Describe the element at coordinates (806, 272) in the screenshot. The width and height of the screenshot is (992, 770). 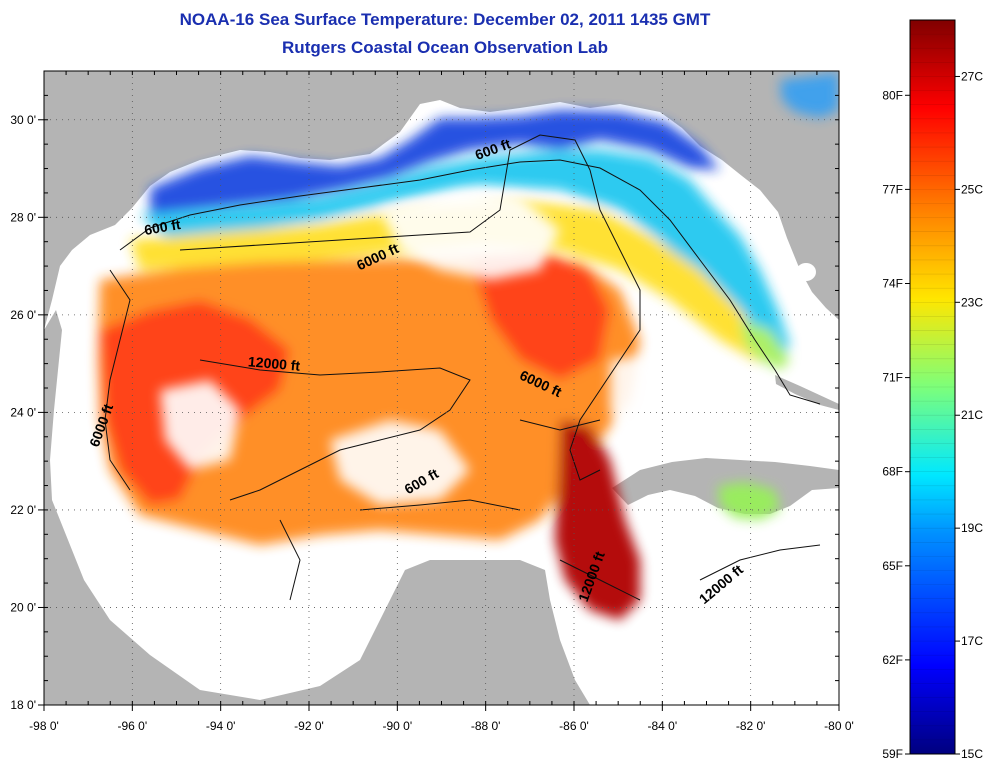
I see `lake-okeechobee` at that location.